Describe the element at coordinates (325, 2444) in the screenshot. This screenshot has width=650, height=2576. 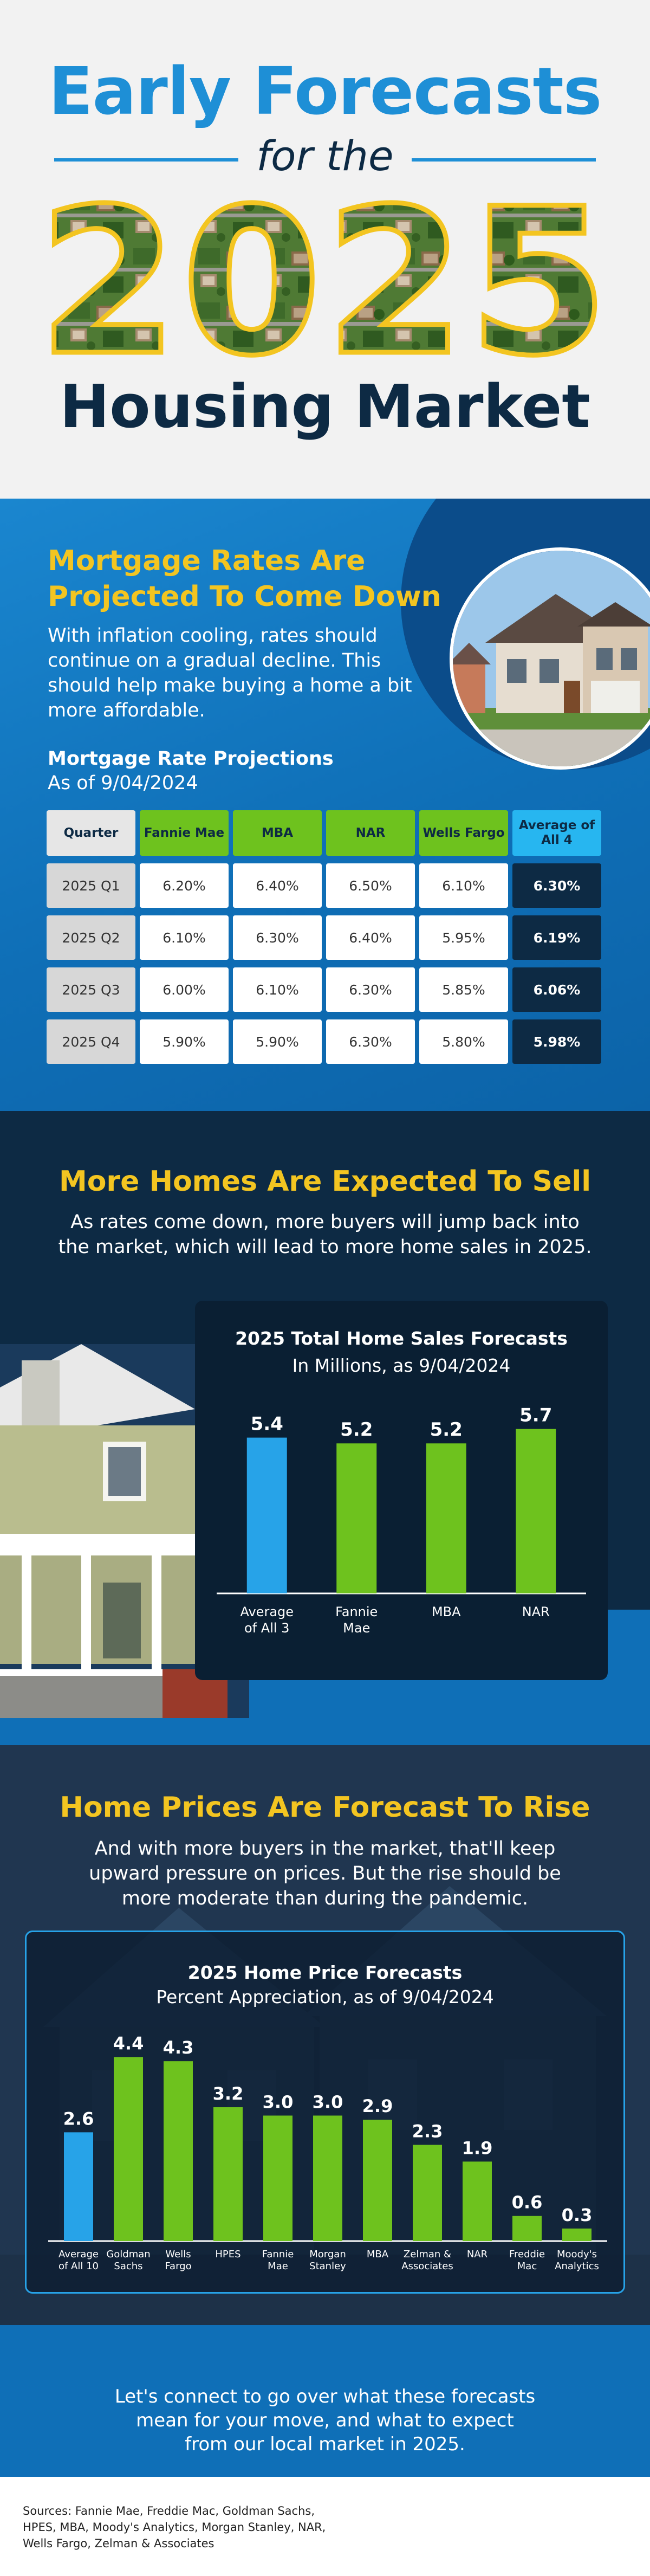
I see `cta-line3: from our local market in 2025.` at that location.